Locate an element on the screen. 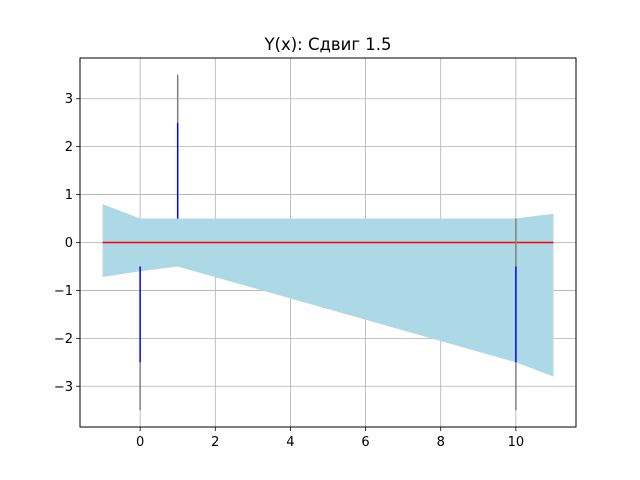  chart-title: Y(x): Сдвиг 1.5 is located at coordinates (327, 44).